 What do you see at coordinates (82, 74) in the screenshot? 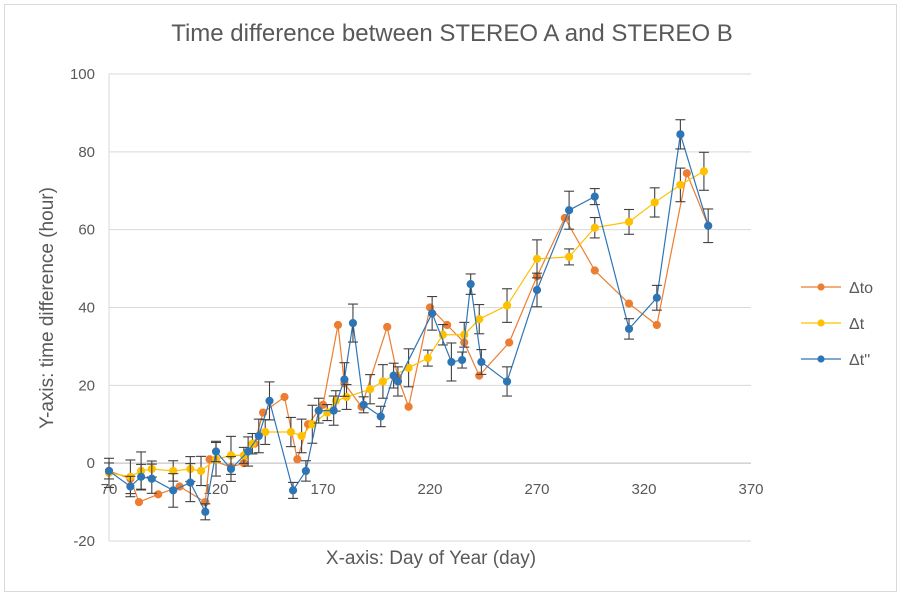
I see `y-tick-label: 100` at bounding box center [82, 74].